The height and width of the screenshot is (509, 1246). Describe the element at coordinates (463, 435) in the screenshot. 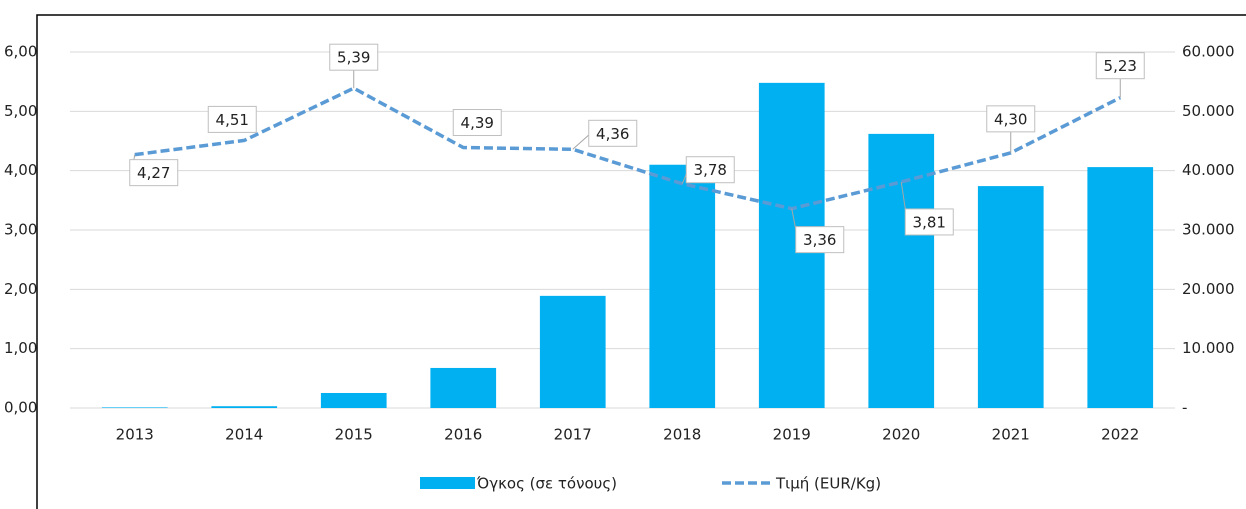

I see `x-tick-label: 2016` at that location.